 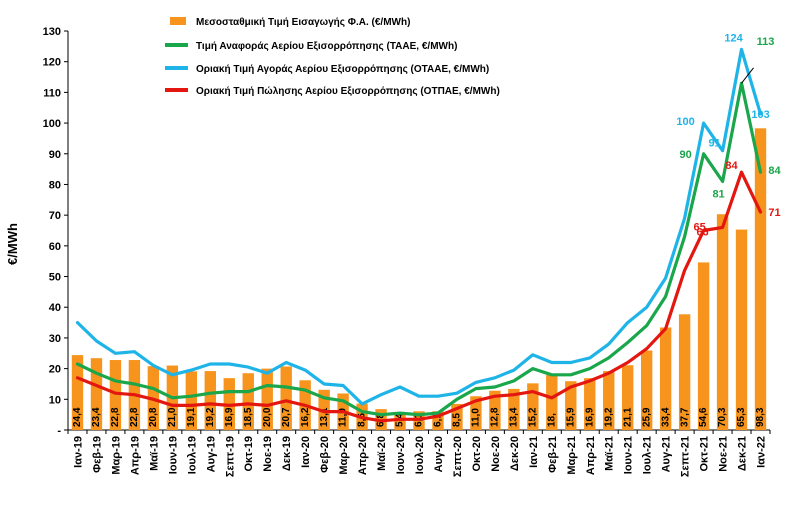 I want to click on line-data-label: 103, so click(x=760, y=115).